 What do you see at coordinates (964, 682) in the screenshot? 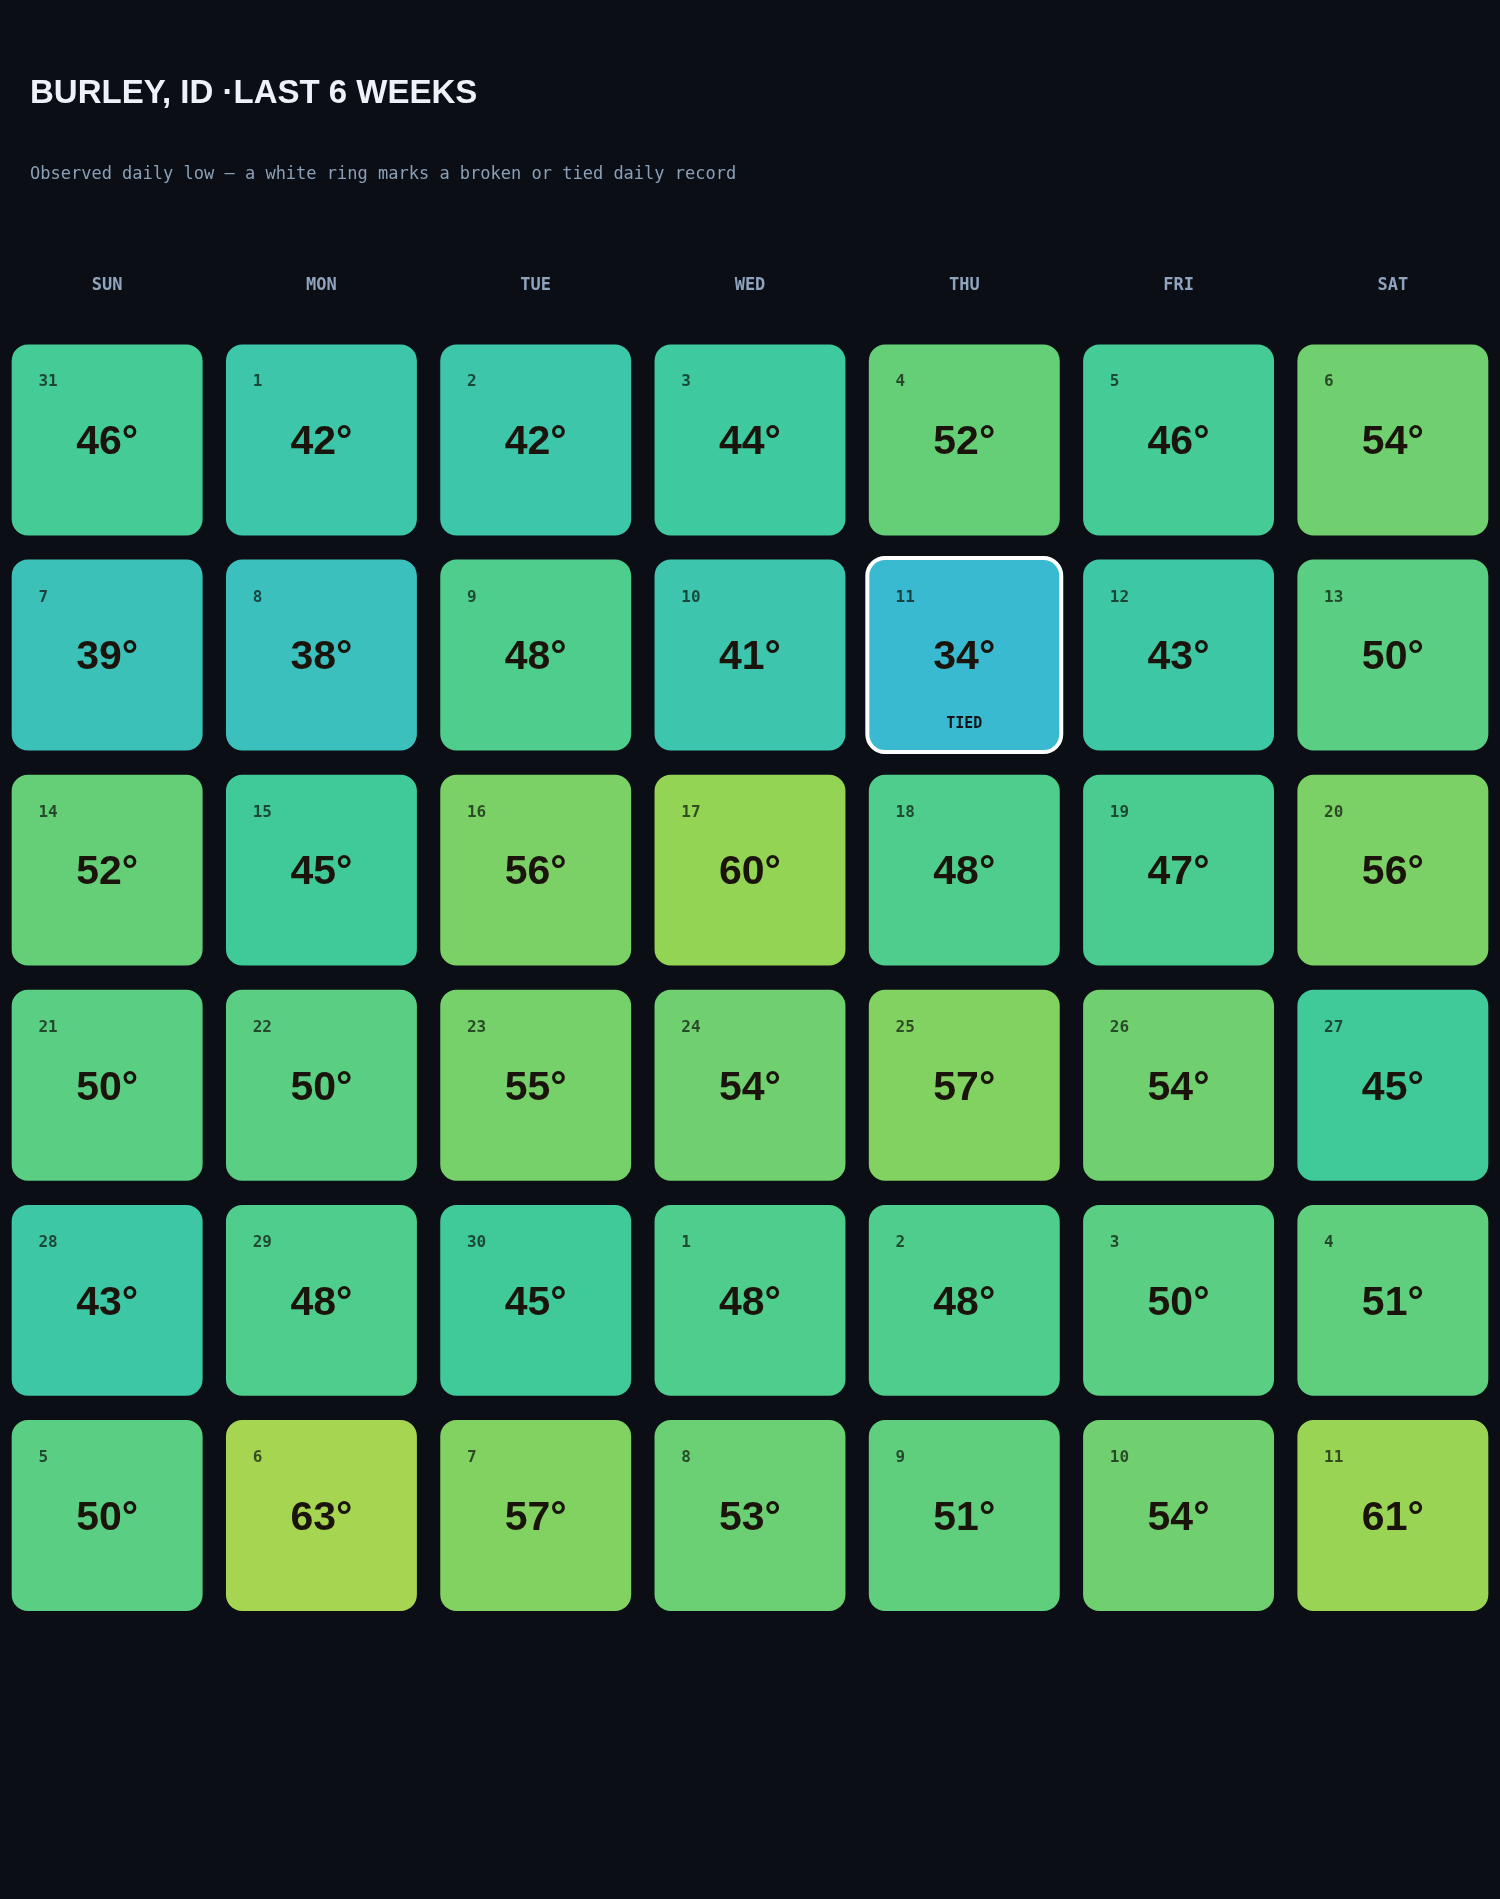
I see `data-label: 34° TIED` at bounding box center [964, 682].